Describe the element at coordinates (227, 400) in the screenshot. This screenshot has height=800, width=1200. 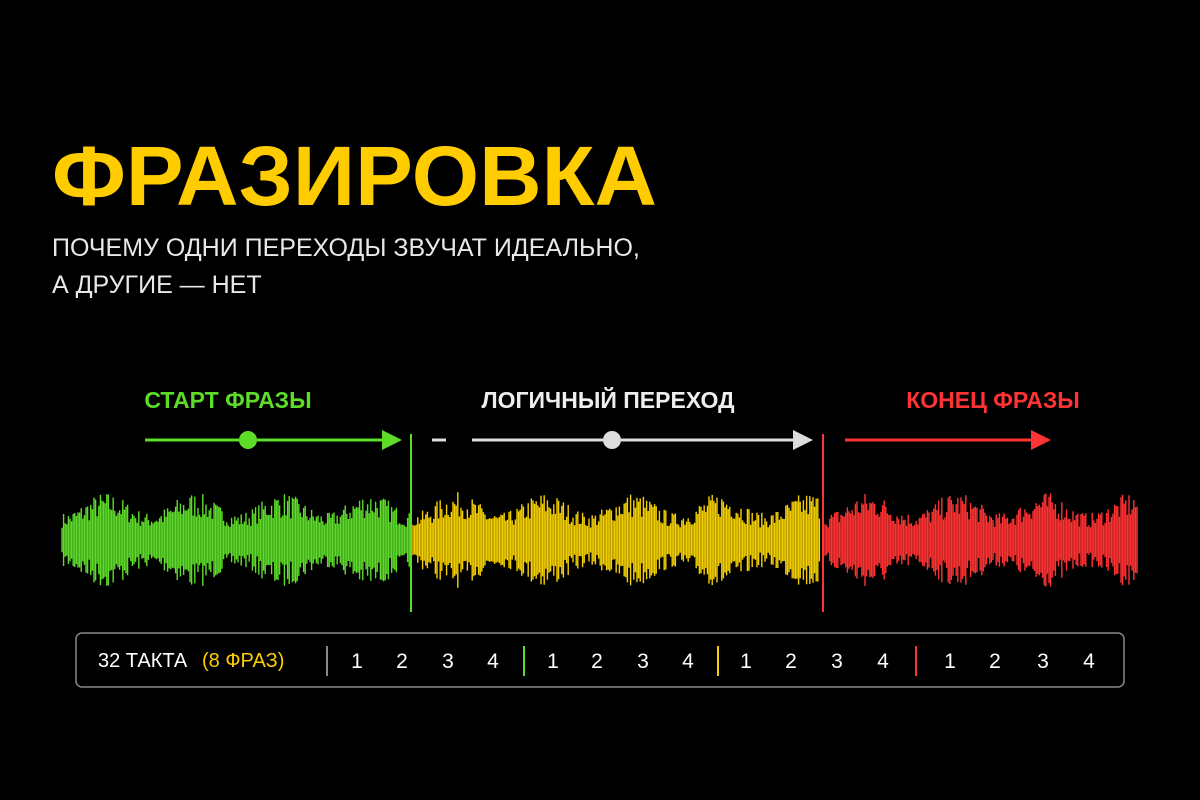
I see `section-label: СТАРТ ФРАЗЫ` at that location.